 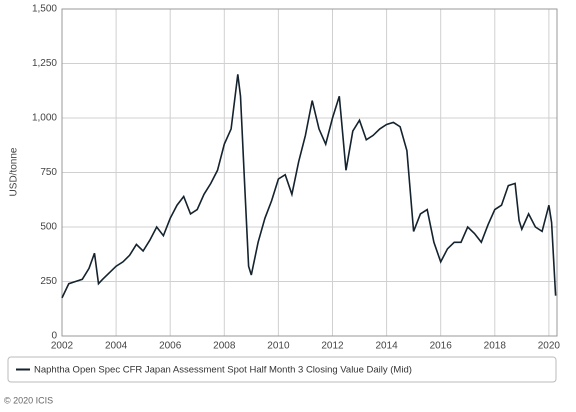 I want to click on y-tick-label: 1,250, so click(x=44, y=63).